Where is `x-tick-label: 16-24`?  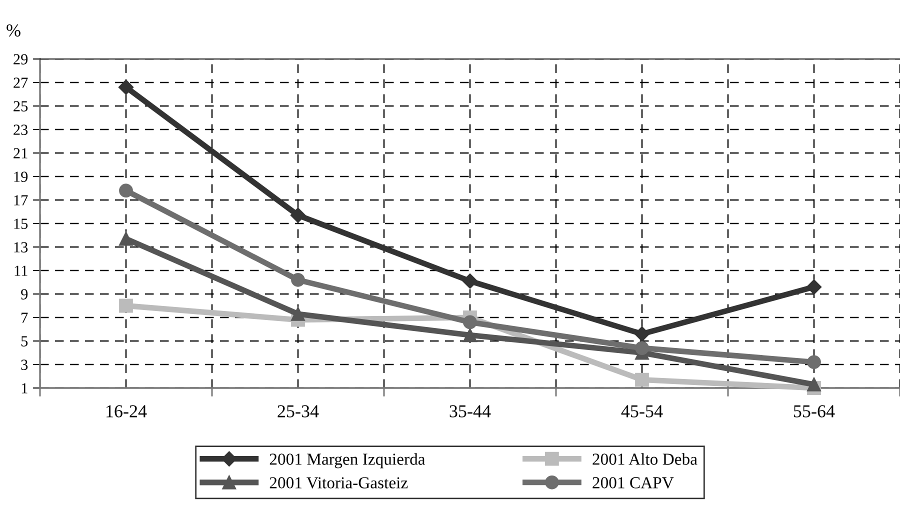 x-tick-label: 16-24 is located at coordinates (126, 411).